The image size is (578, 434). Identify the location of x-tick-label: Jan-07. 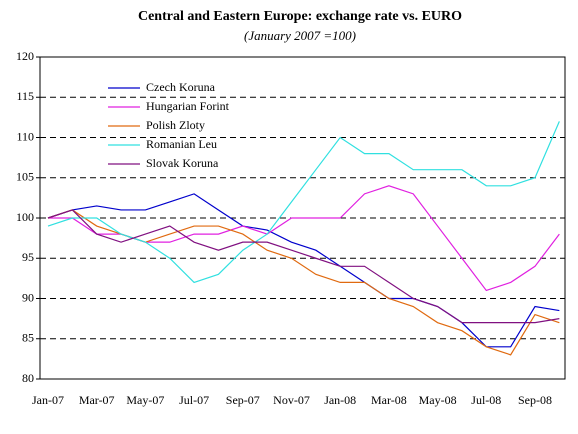
(48, 400).